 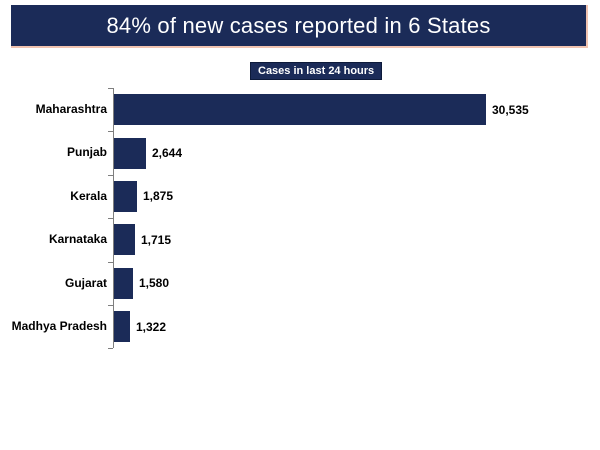 I want to click on category-label: Gujarat, so click(x=85, y=282).